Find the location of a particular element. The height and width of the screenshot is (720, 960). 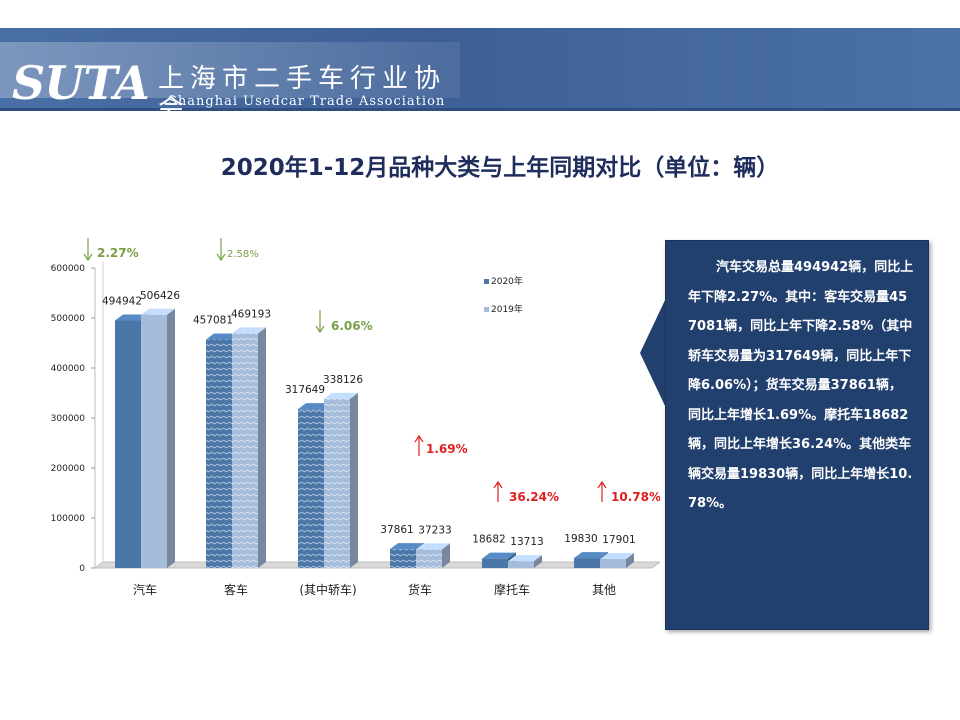

bar-value-label: 457081 is located at coordinates (213, 320).